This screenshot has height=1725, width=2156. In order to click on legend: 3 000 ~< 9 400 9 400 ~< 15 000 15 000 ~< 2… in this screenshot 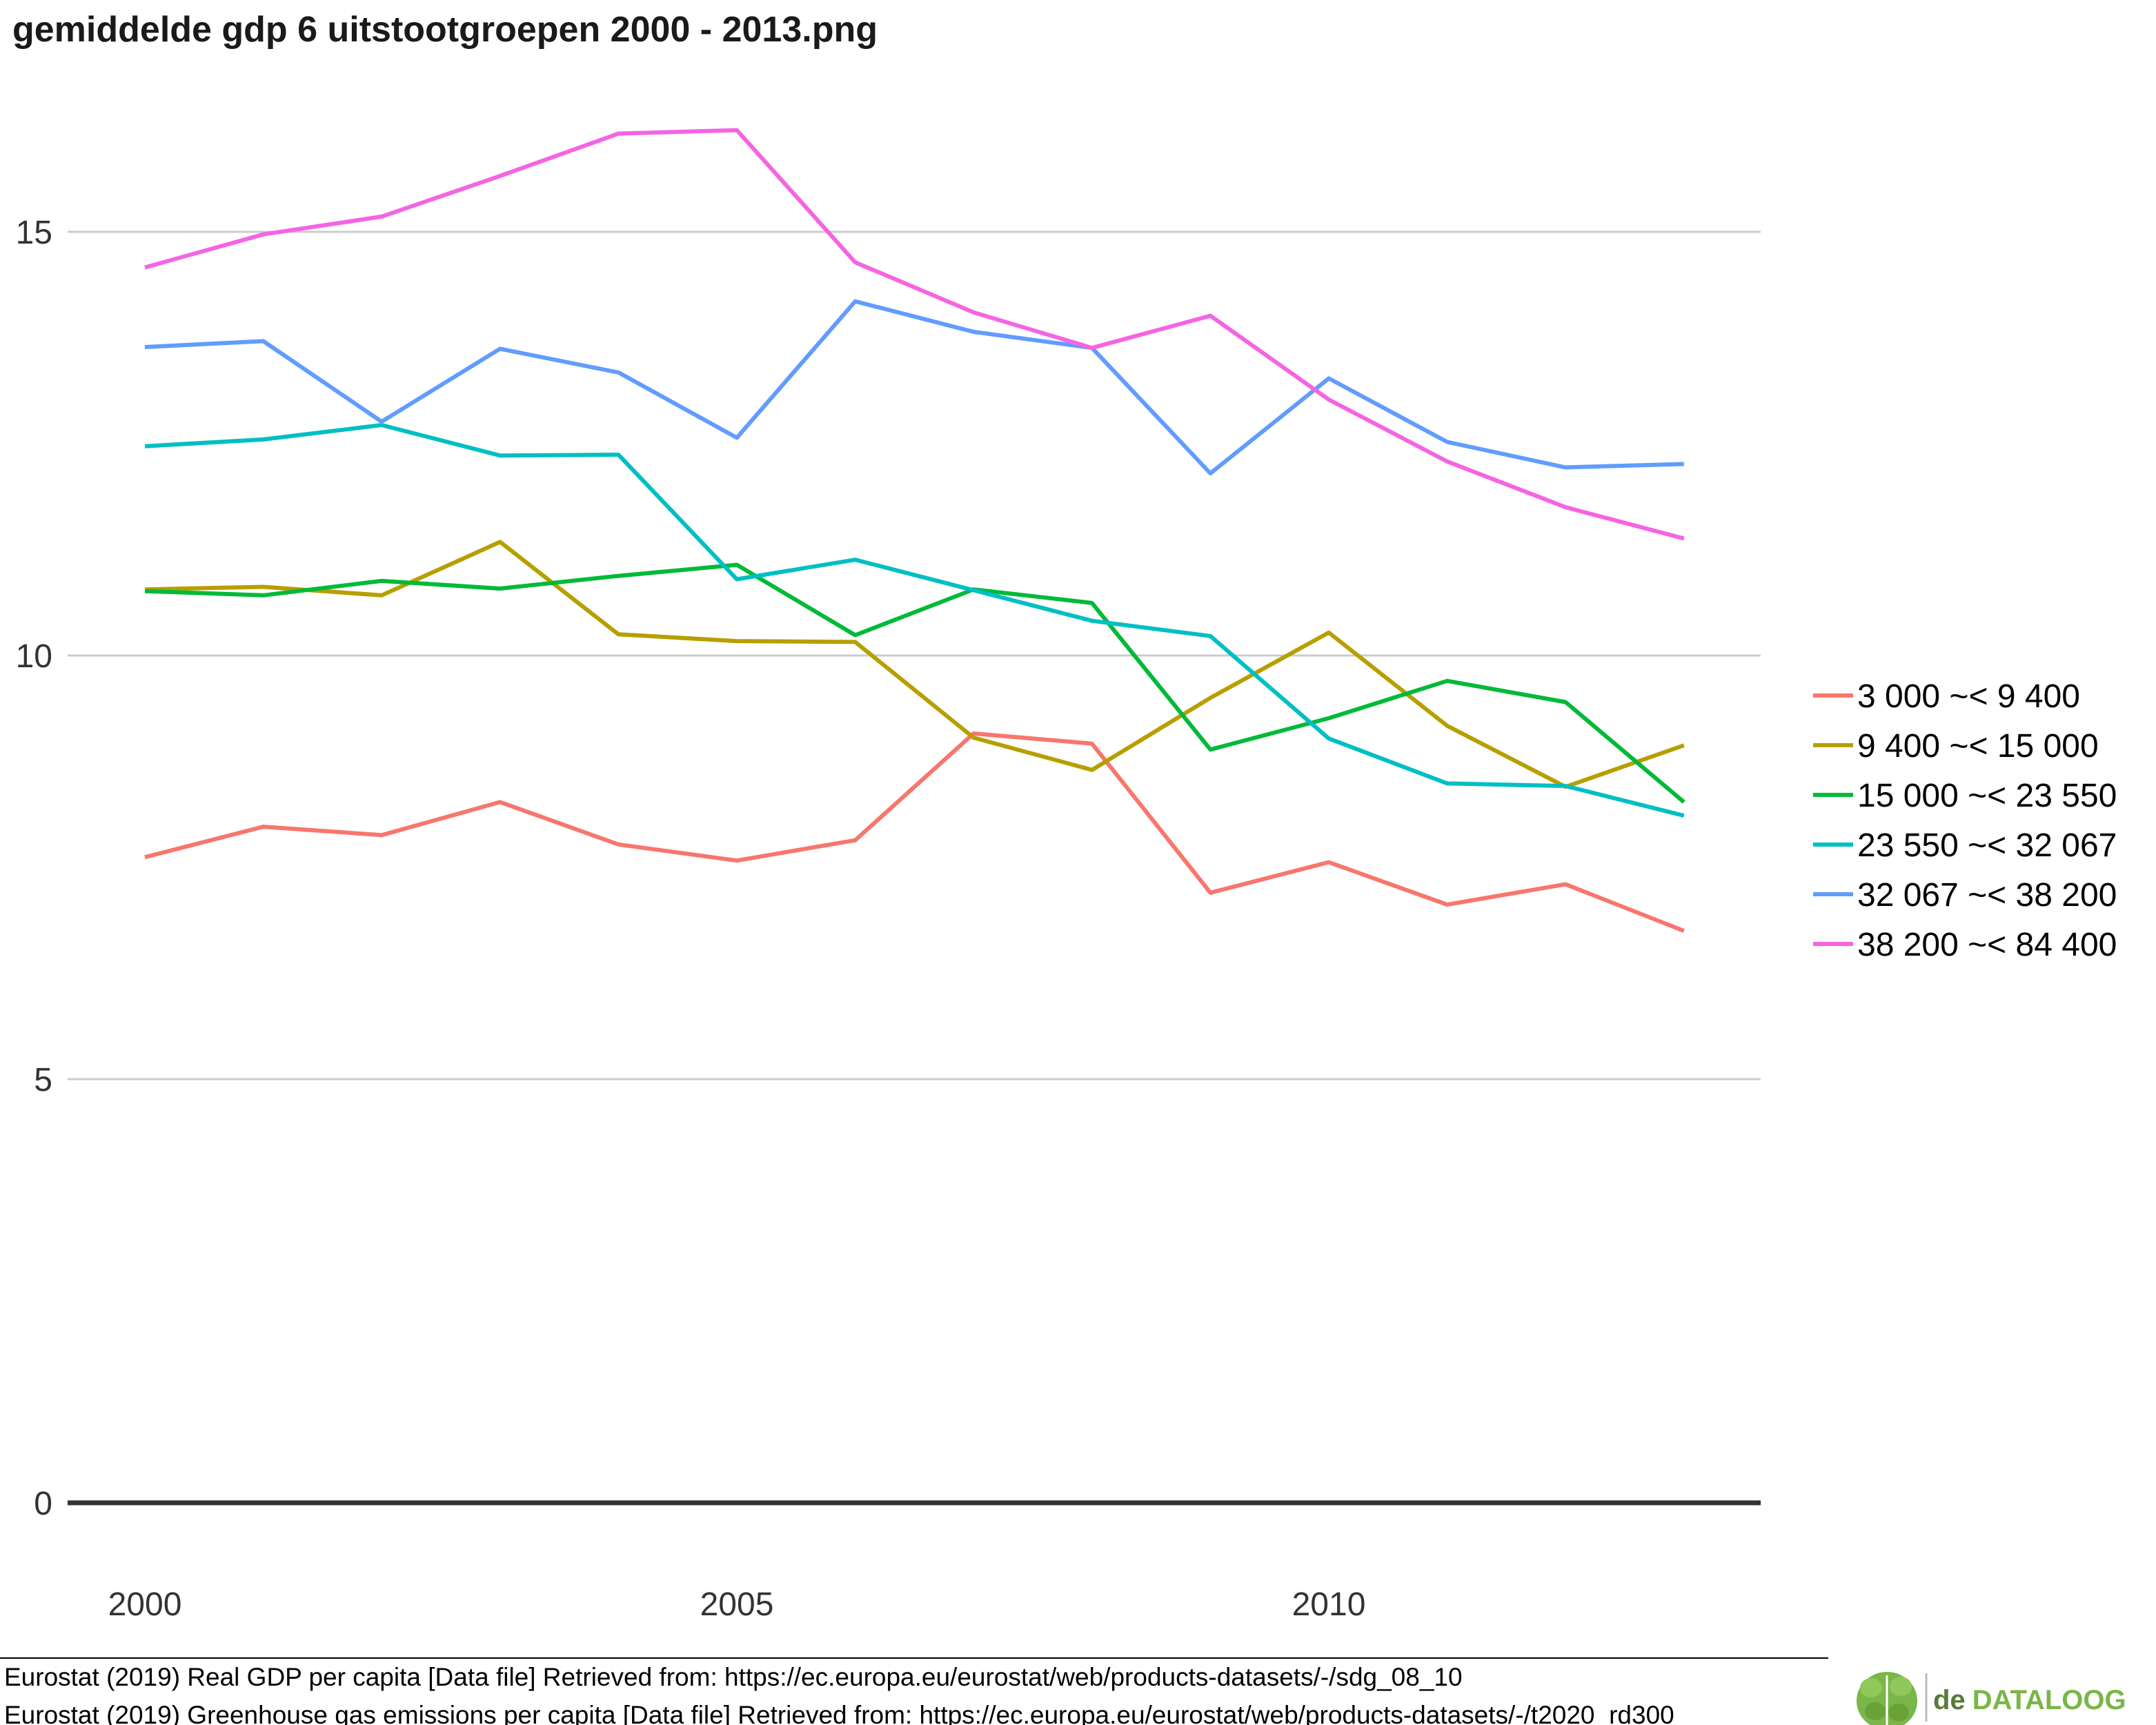, I will do `click(1965, 820)`.